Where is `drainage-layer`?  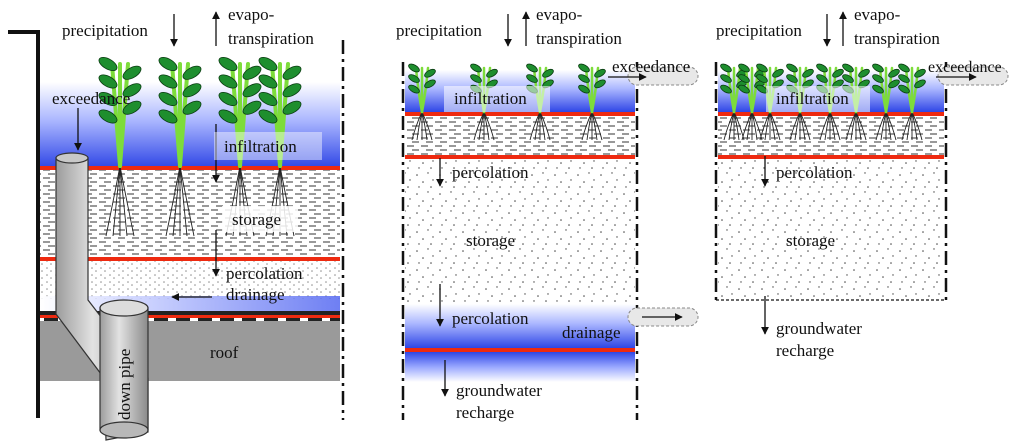 drainage-layer is located at coordinates (190, 280).